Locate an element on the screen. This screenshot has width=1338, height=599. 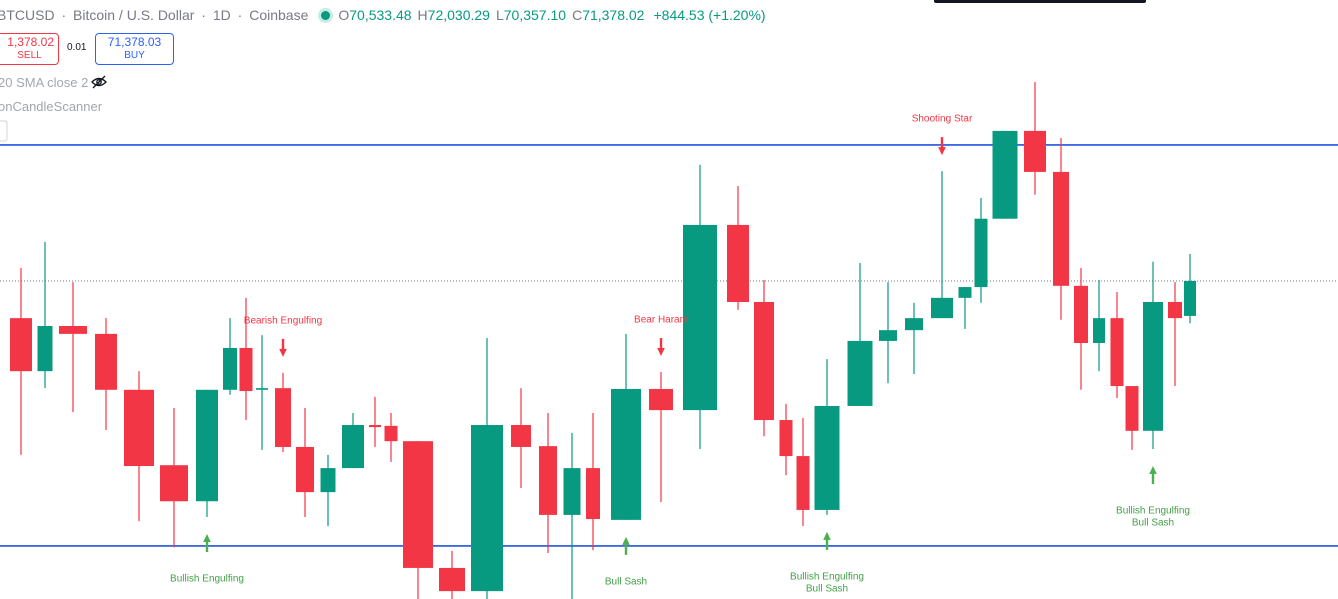
buy-price: 71,378.03 is located at coordinates (134, 42).